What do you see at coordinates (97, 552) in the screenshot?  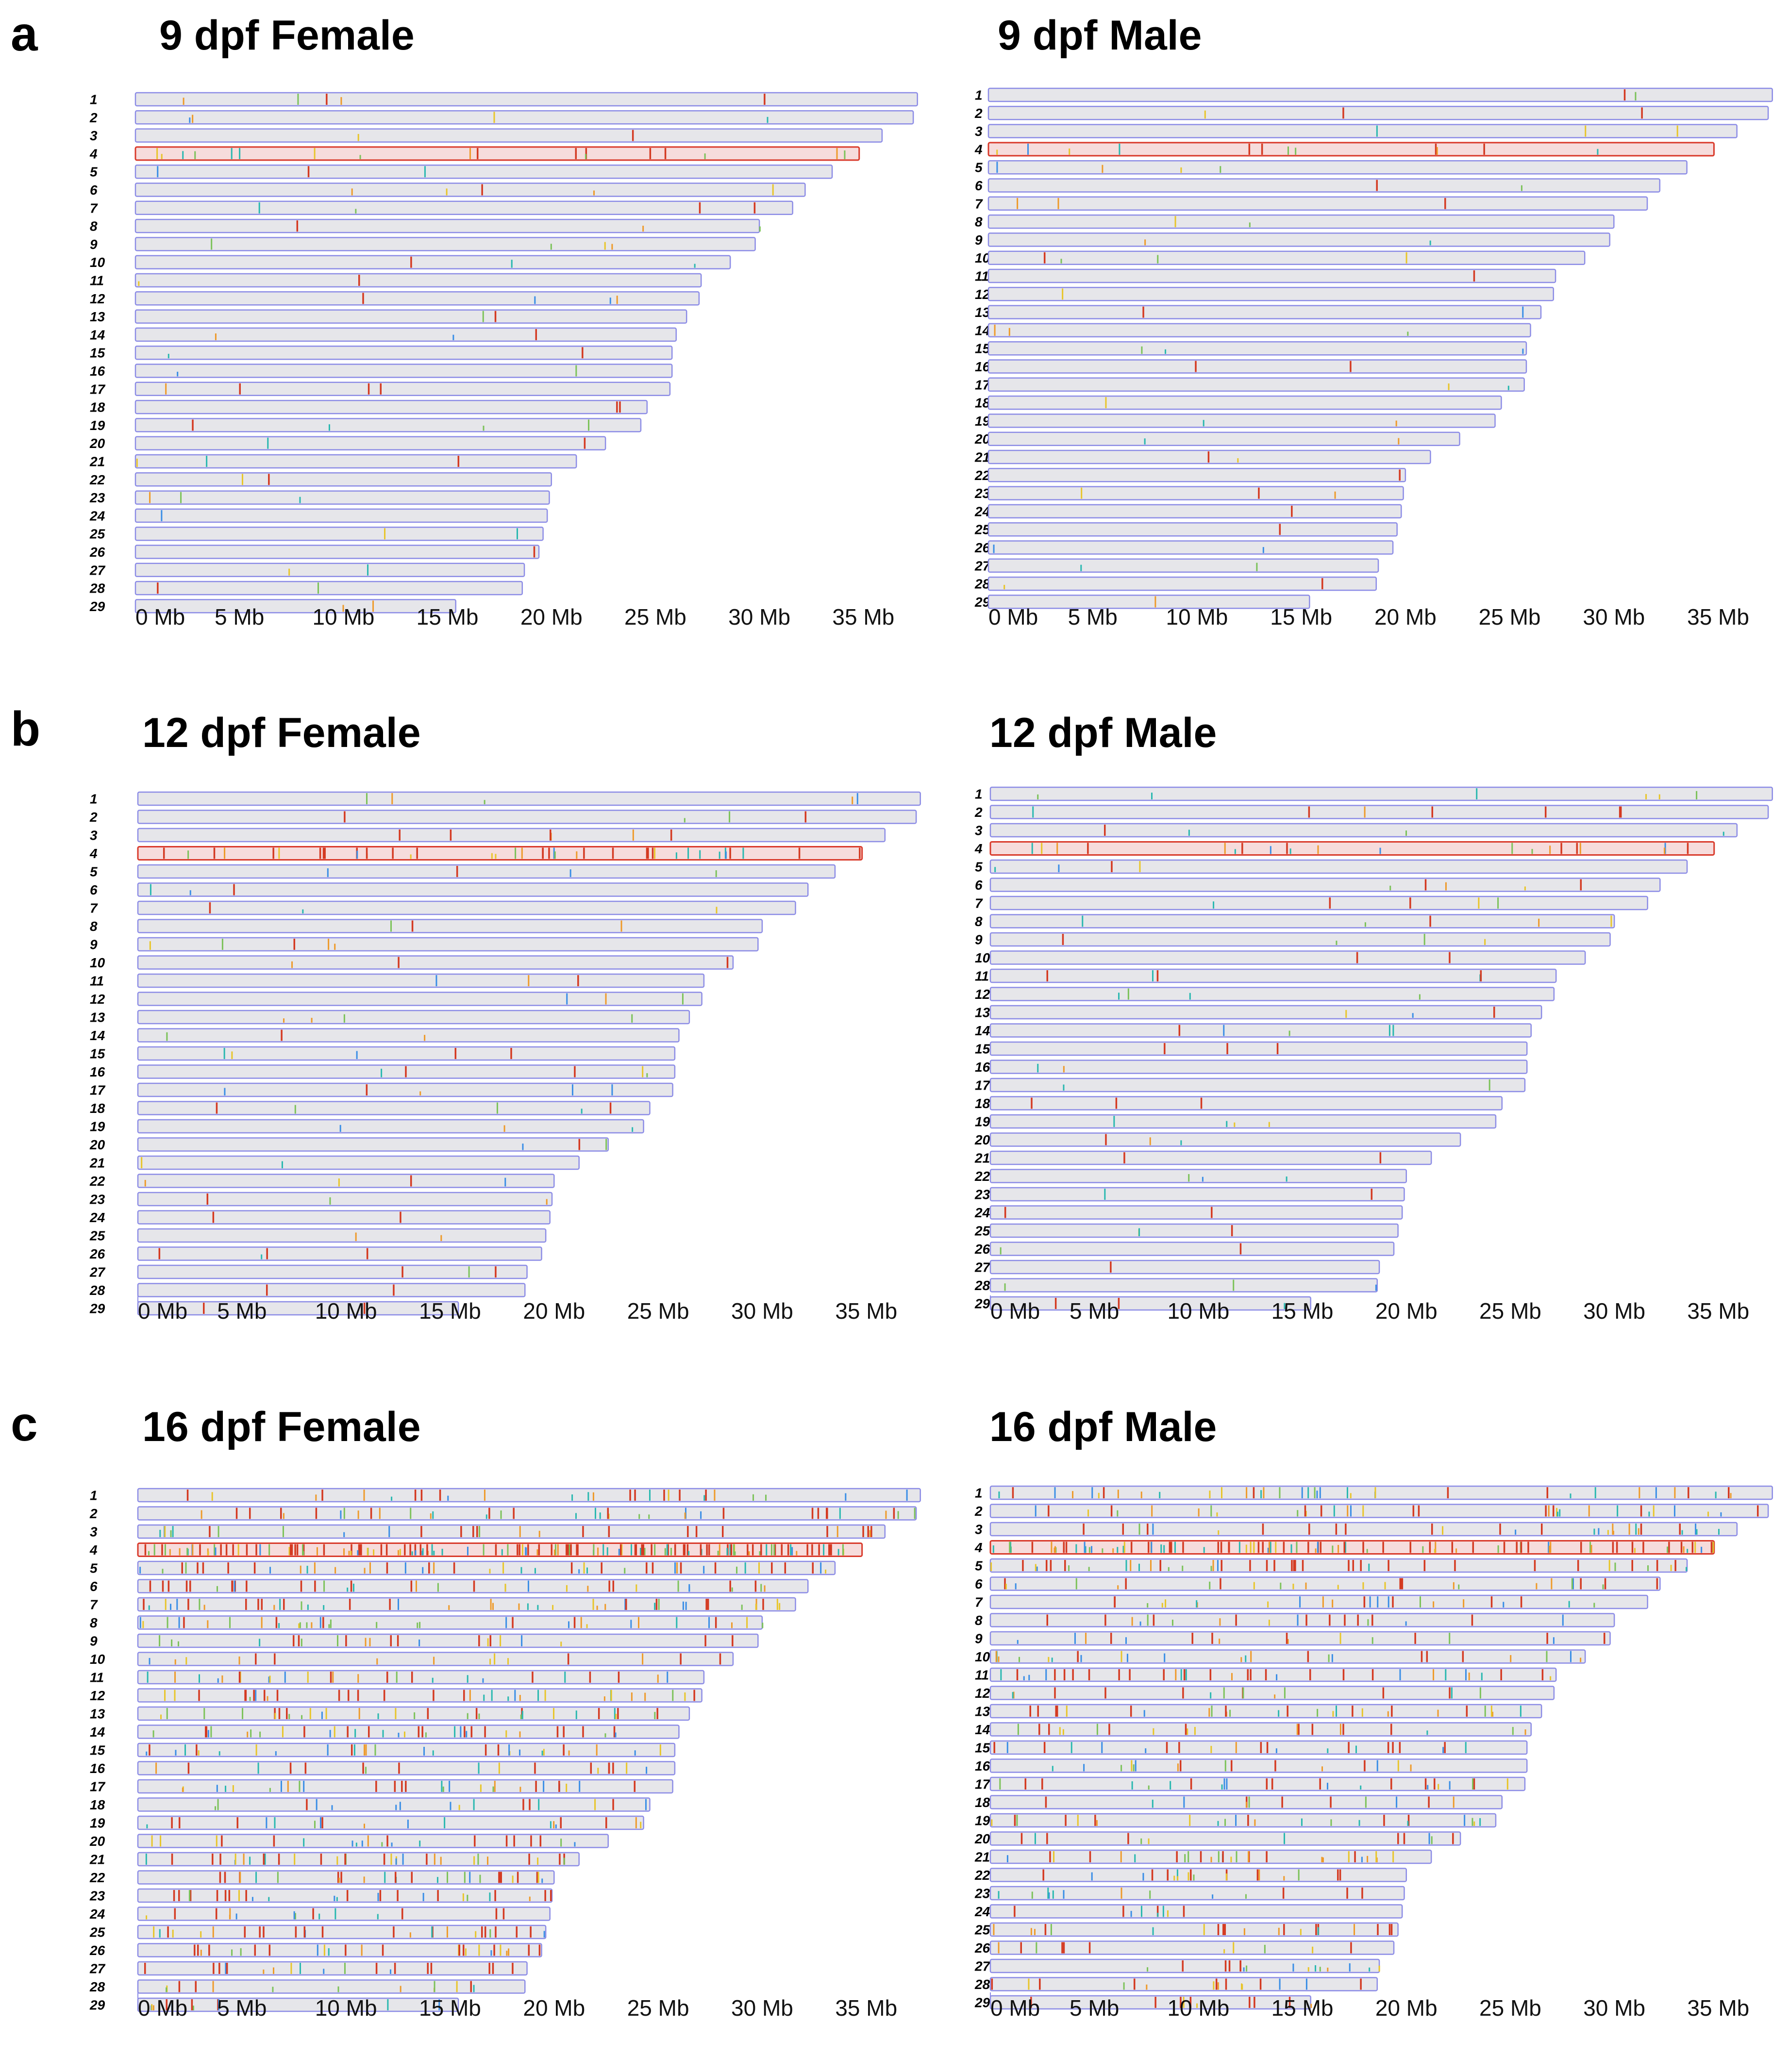 I see `chromosome-label: 26` at bounding box center [97, 552].